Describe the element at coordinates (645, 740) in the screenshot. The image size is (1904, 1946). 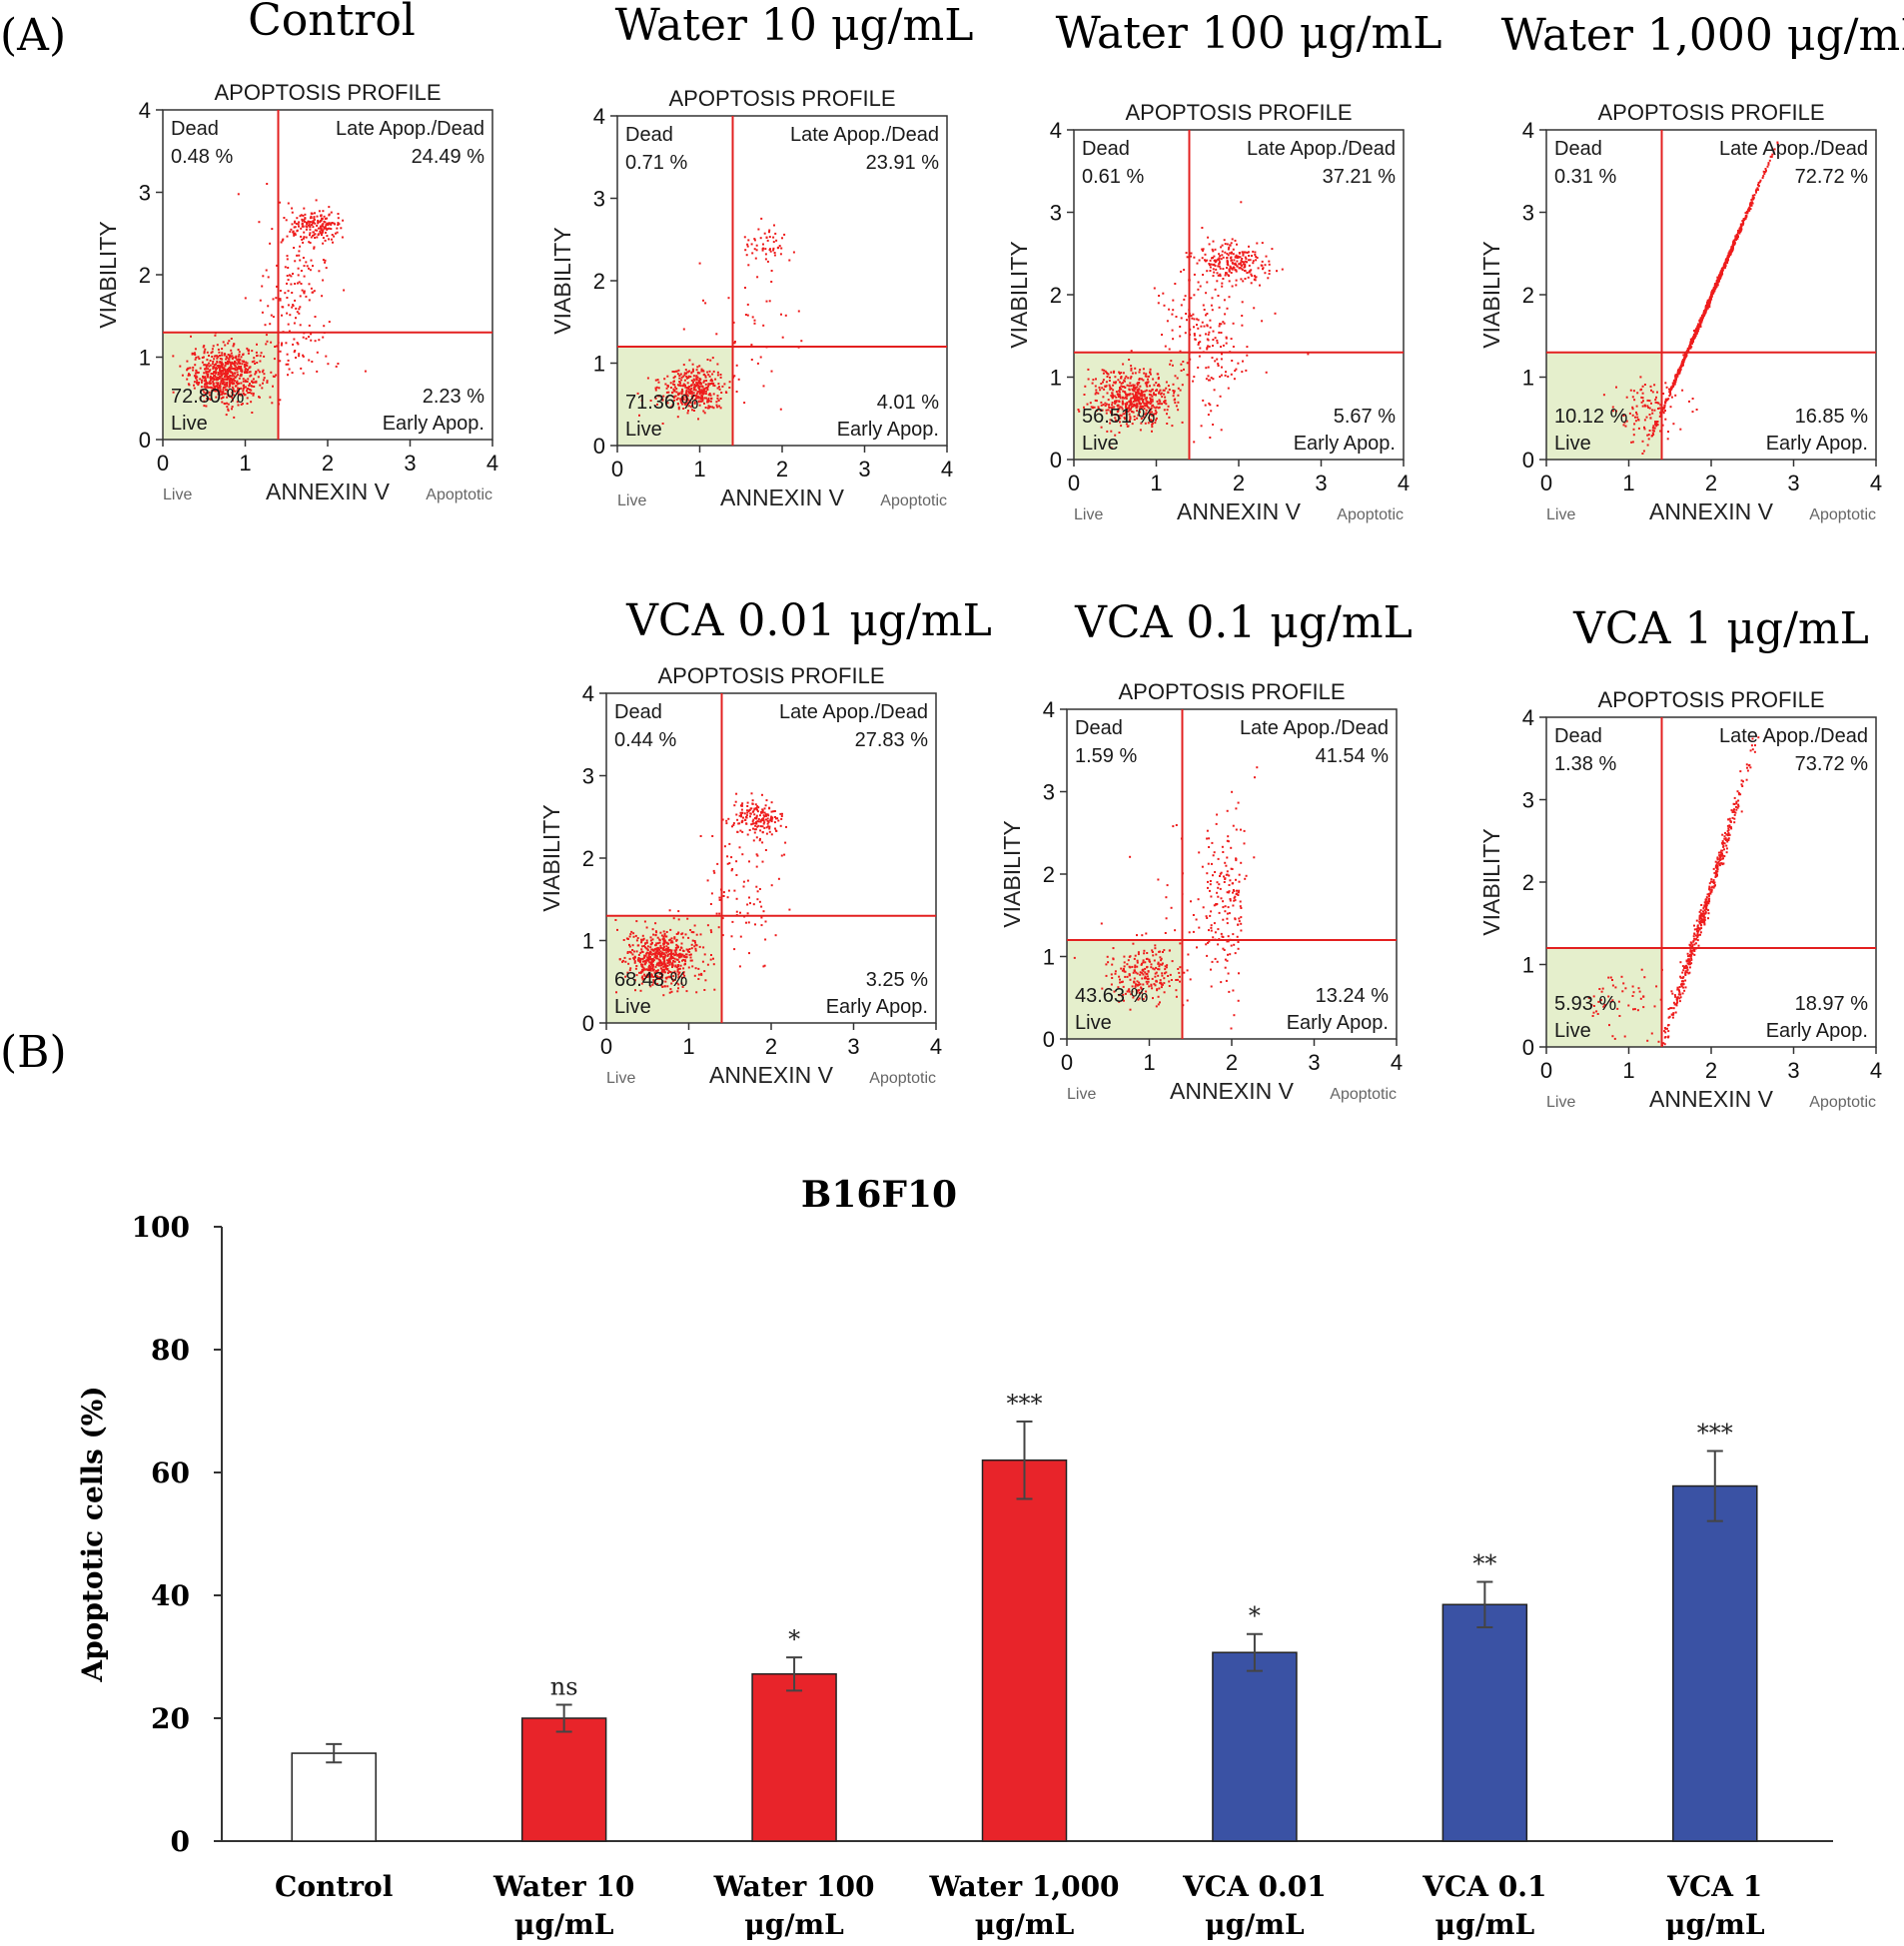
I see `quadrant-dead-percent: 0.44 %` at that location.